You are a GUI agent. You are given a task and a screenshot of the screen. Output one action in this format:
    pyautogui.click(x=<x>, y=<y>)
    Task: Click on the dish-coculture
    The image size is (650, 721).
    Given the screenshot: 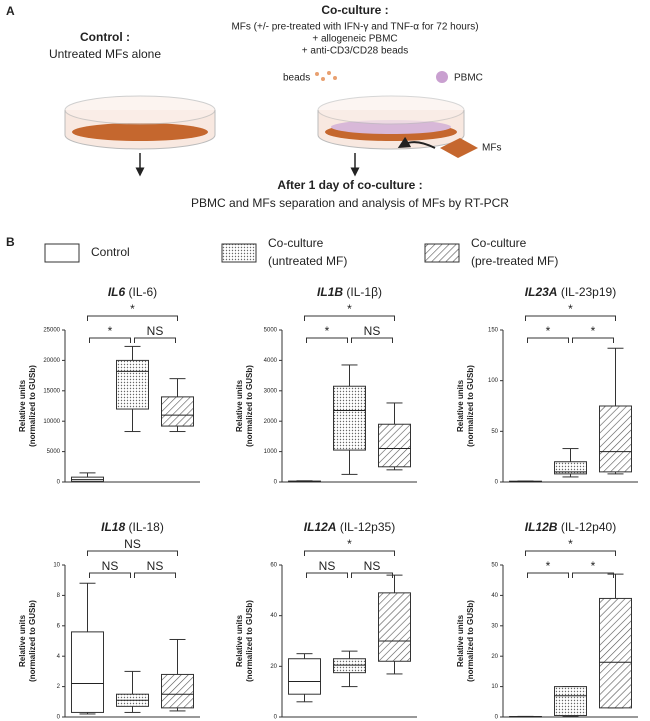 What is the action you would take?
    pyautogui.click(x=391, y=122)
    